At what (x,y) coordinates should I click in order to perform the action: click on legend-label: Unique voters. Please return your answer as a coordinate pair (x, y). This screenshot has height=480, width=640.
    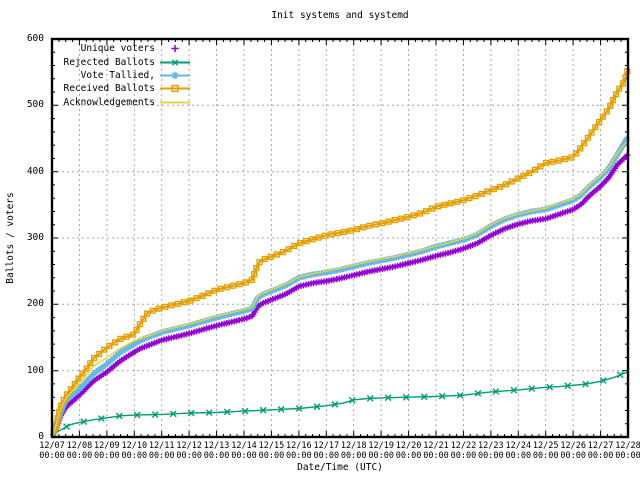
    Looking at the image, I should click on (117, 49).